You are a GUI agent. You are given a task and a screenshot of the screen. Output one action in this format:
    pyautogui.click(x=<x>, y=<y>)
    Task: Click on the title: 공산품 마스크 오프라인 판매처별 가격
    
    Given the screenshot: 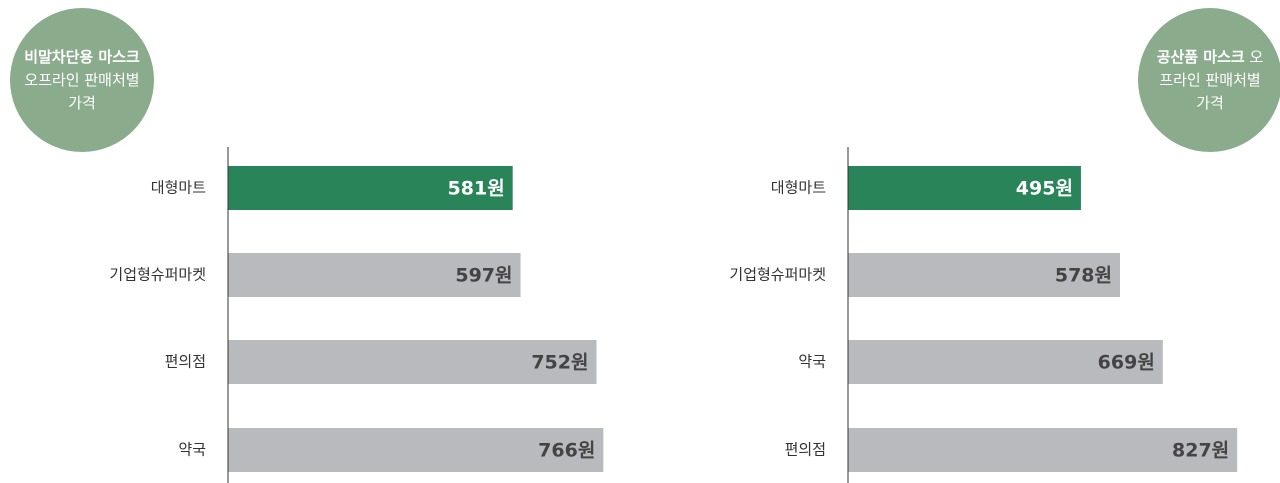 What is the action you would take?
    pyautogui.click(x=1210, y=80)
    